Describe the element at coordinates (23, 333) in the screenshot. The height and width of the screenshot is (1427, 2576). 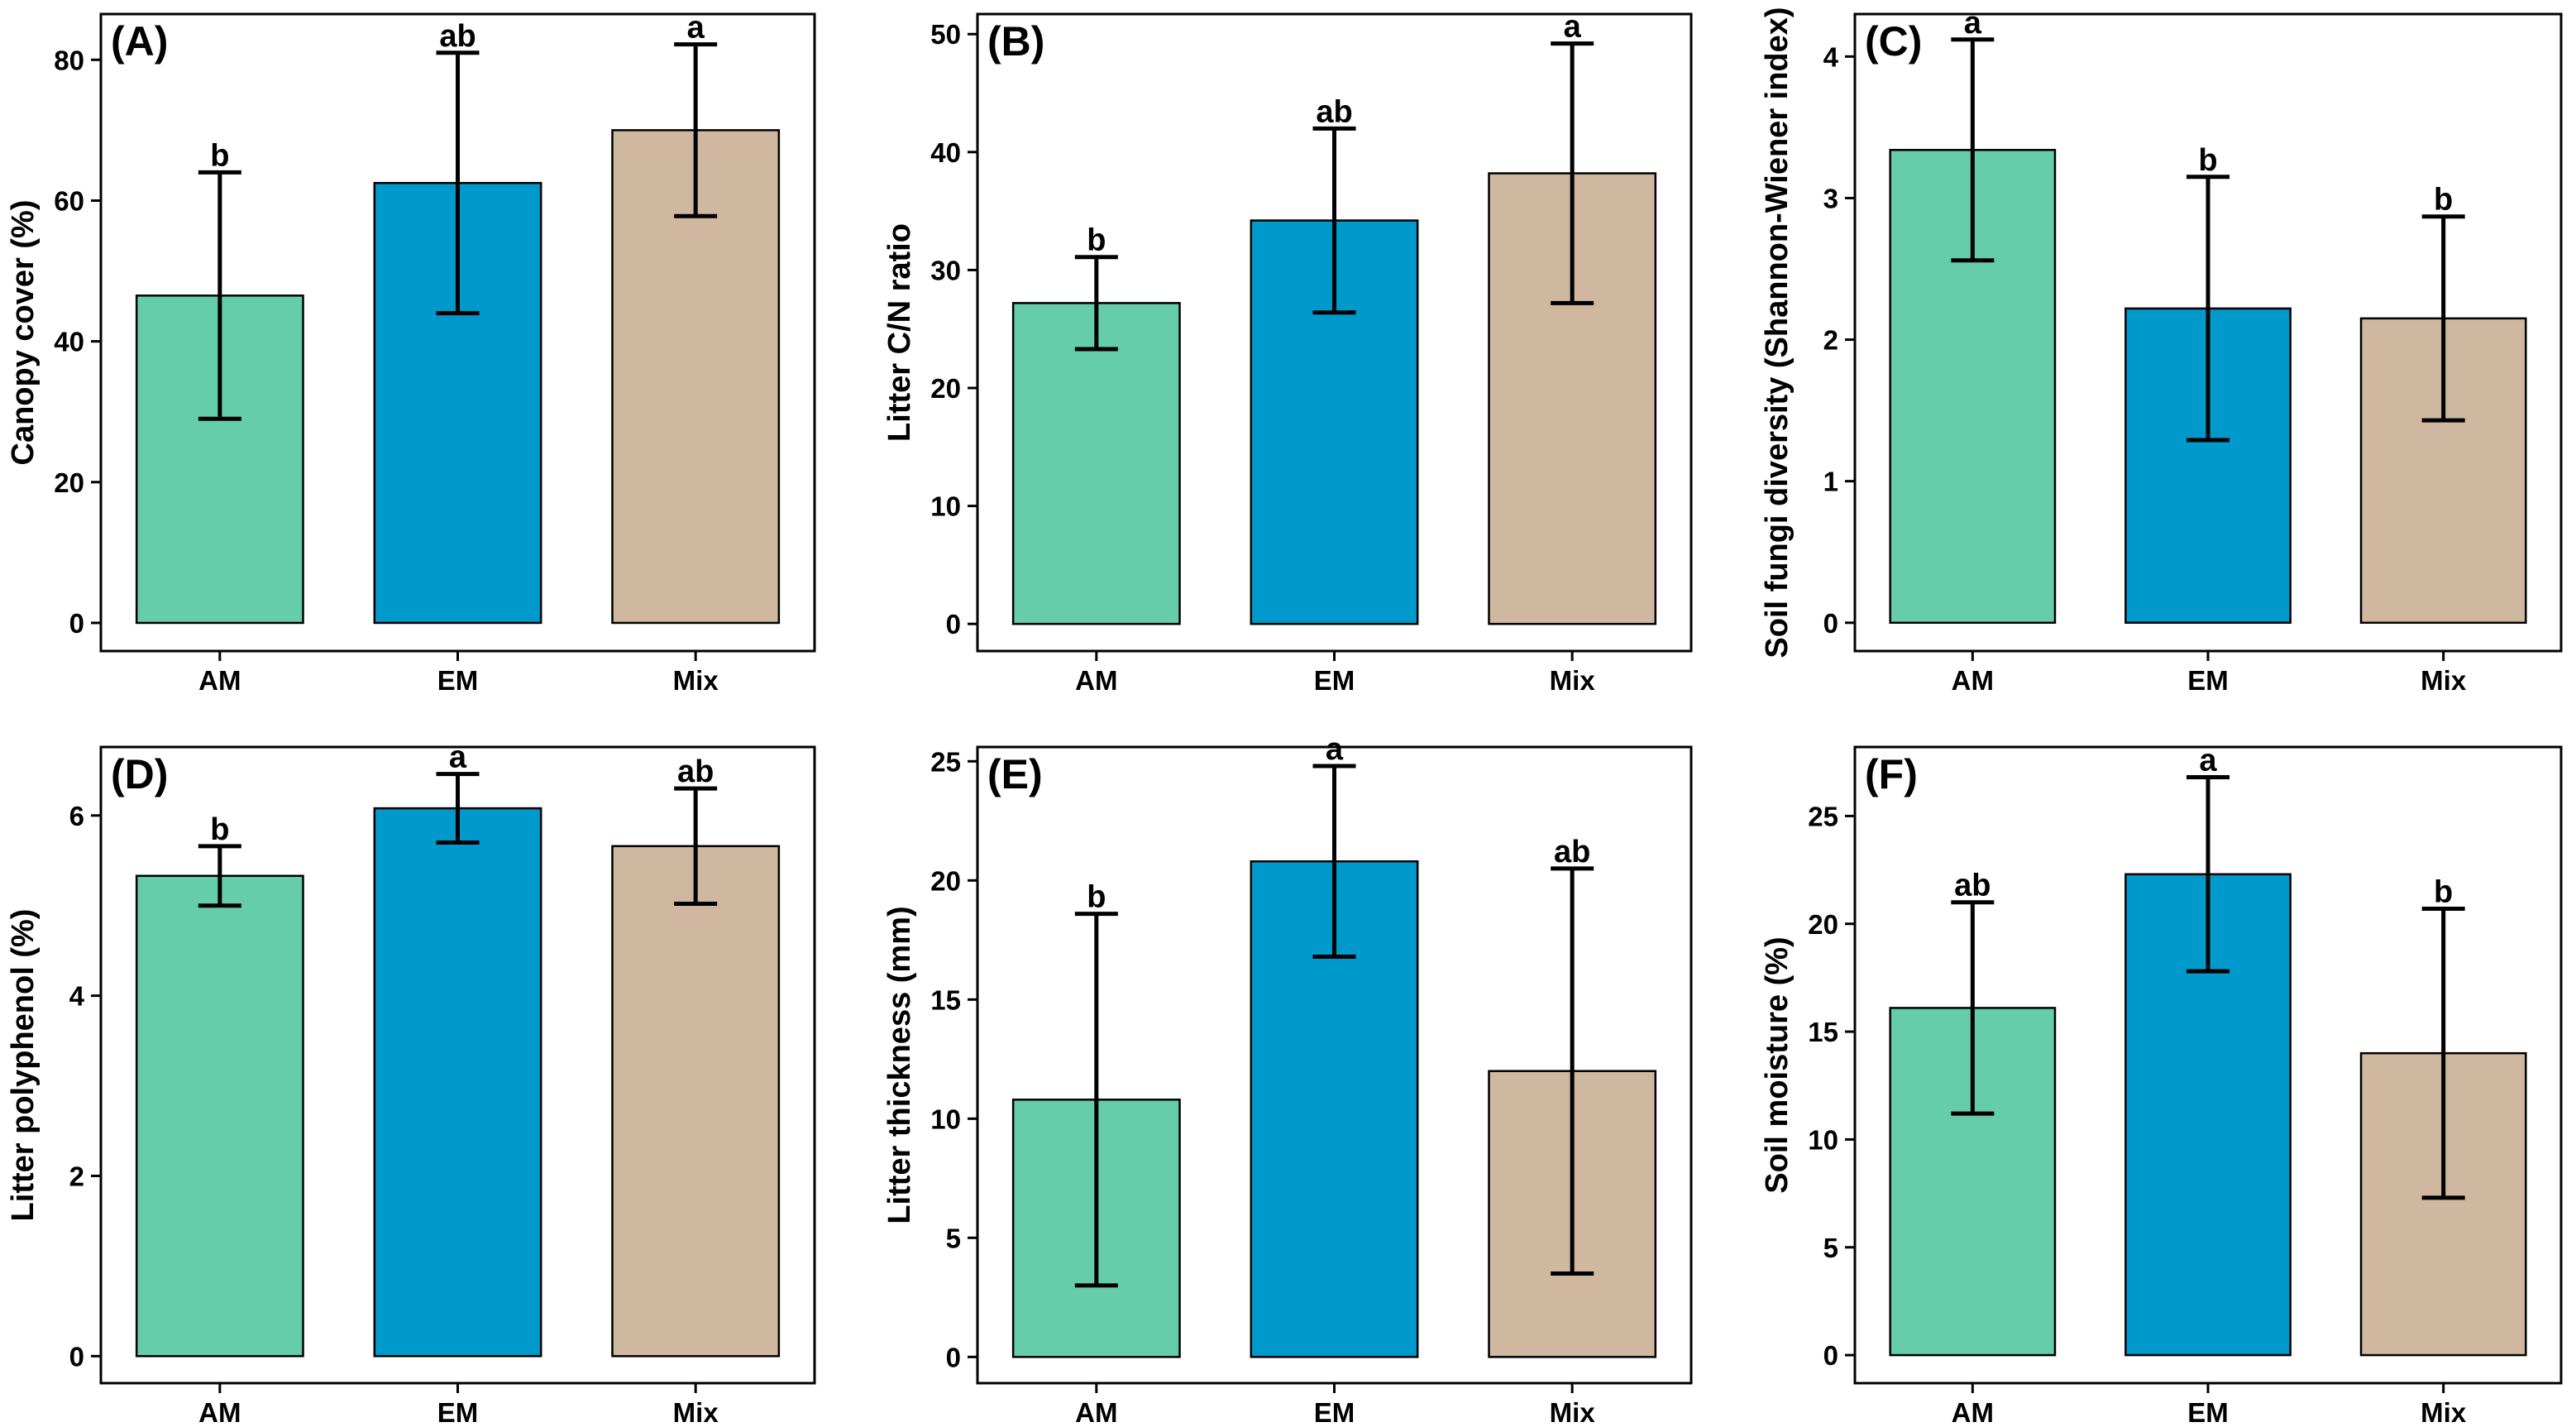
I see `y-axis-label: Canopy cover (%)` at that location.